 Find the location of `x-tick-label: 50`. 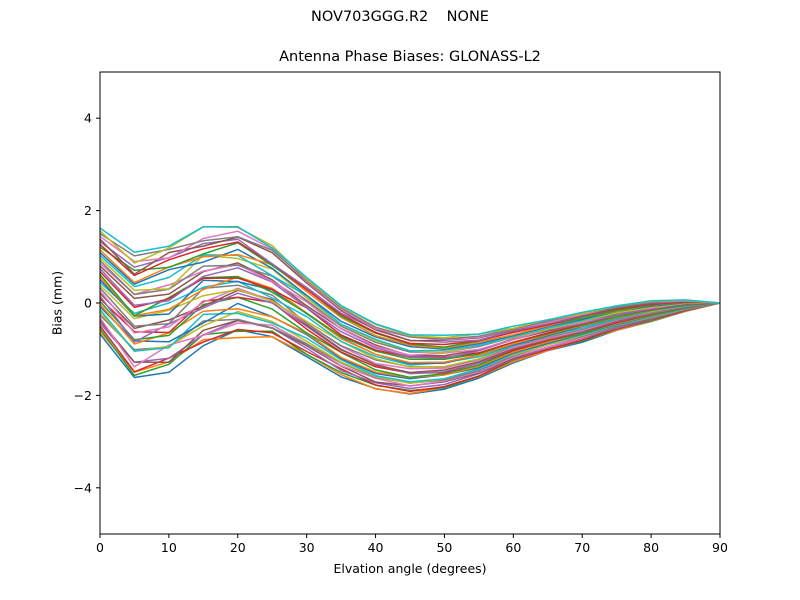

x-tick-label: 50 is located at coordinates (444, 547).